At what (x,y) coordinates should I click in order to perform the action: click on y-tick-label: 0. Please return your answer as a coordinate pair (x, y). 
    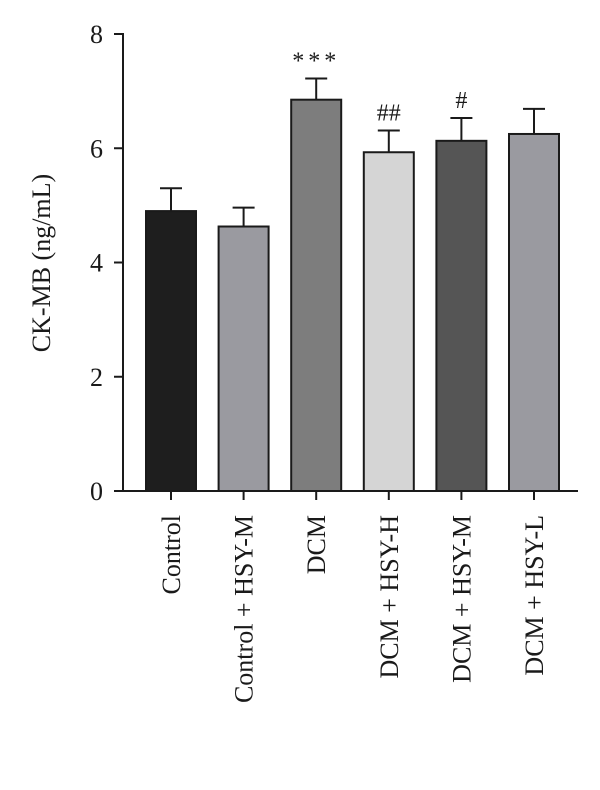
    Looking at the image, I should click on (96, 491).